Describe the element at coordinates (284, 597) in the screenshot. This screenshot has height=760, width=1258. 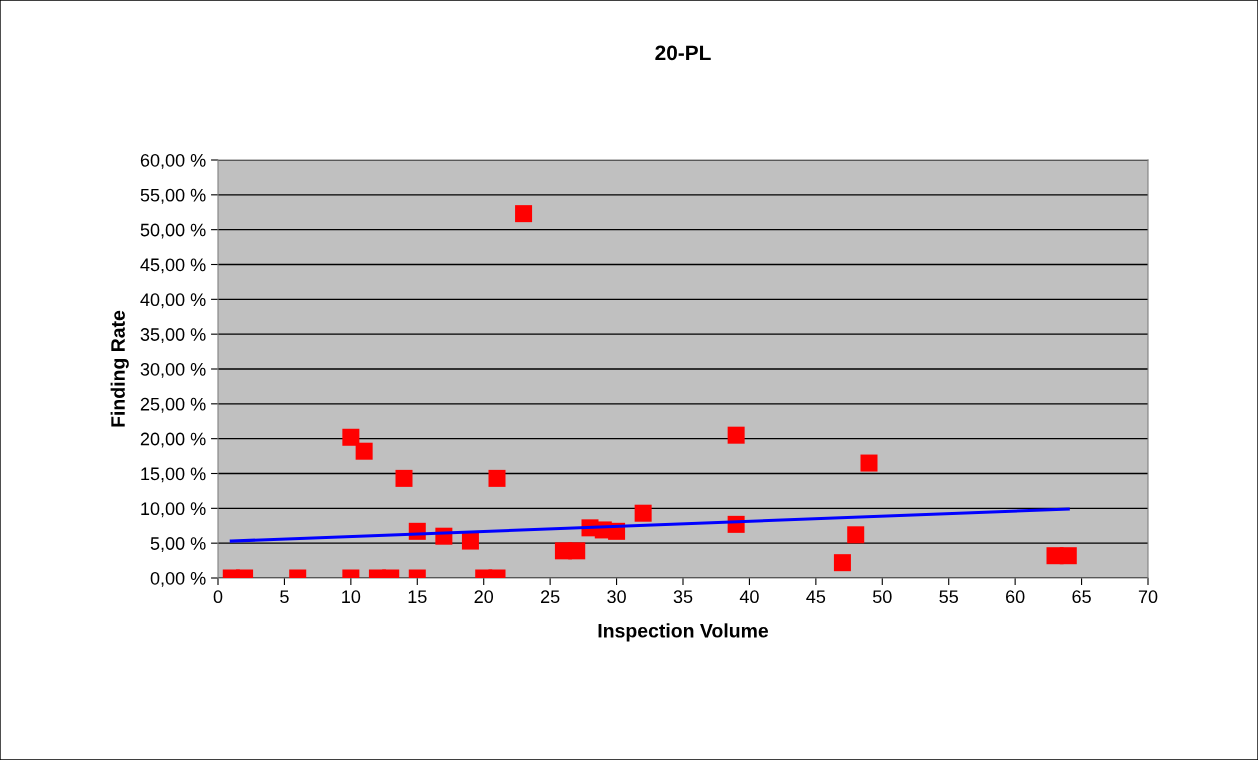
I see `x-tick-label: 5` at that location.